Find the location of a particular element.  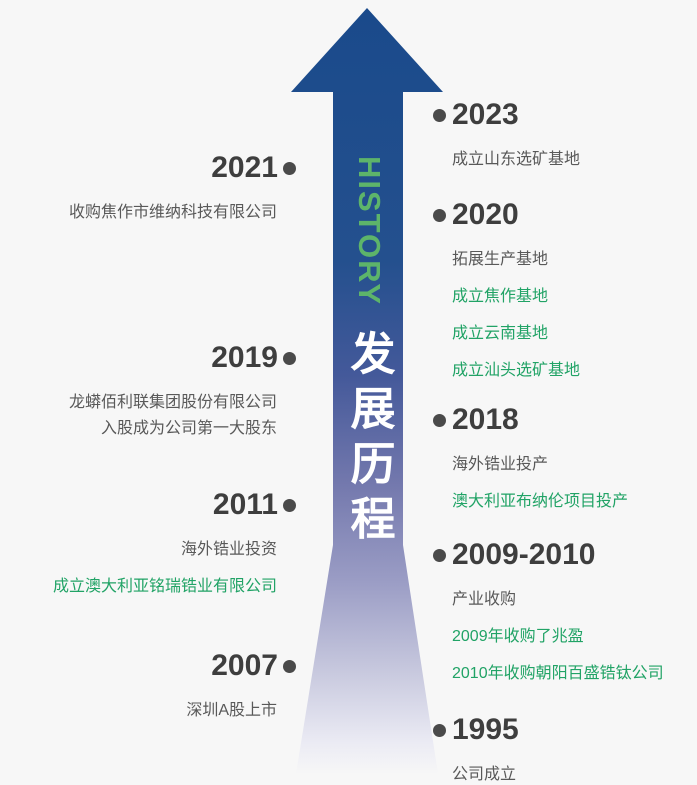

history-label-en: HISTORY is located at coordinates (369, 231).